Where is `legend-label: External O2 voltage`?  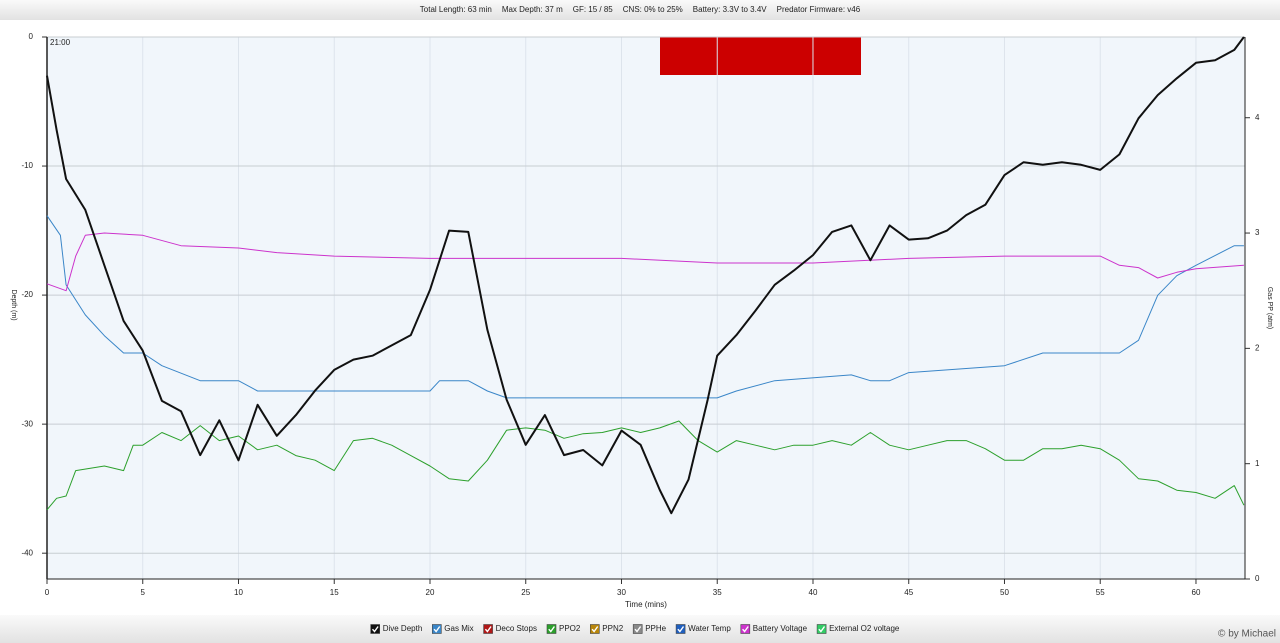 legend-label: External O2 voltage is located at coordinates (864, 628).